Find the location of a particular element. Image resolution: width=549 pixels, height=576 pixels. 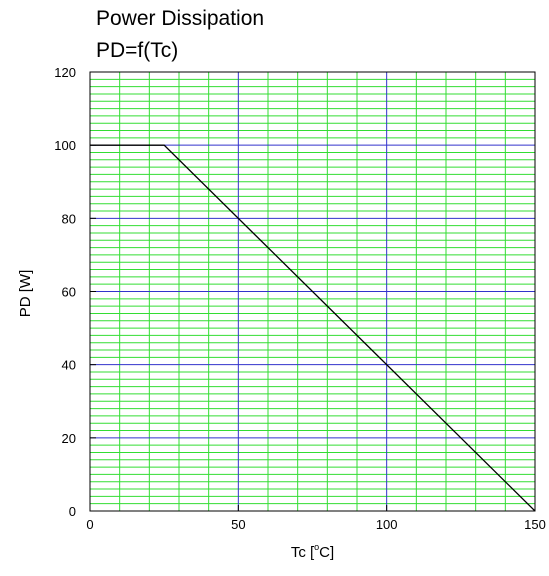

x-tick-label: 0 is located at coordinates (89, 524).